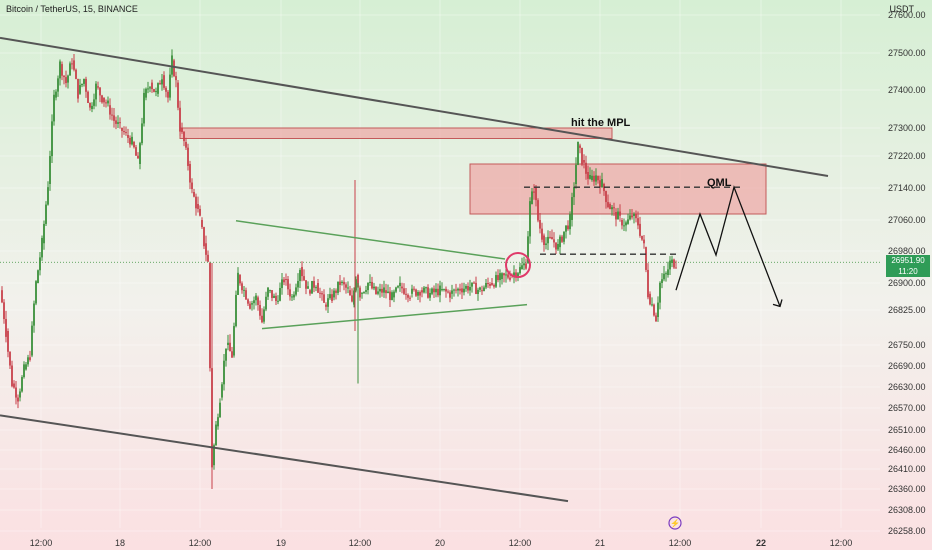 The image size is (932, 550). I want to click on y-tick-label: 26258.00, so click(907, 531).